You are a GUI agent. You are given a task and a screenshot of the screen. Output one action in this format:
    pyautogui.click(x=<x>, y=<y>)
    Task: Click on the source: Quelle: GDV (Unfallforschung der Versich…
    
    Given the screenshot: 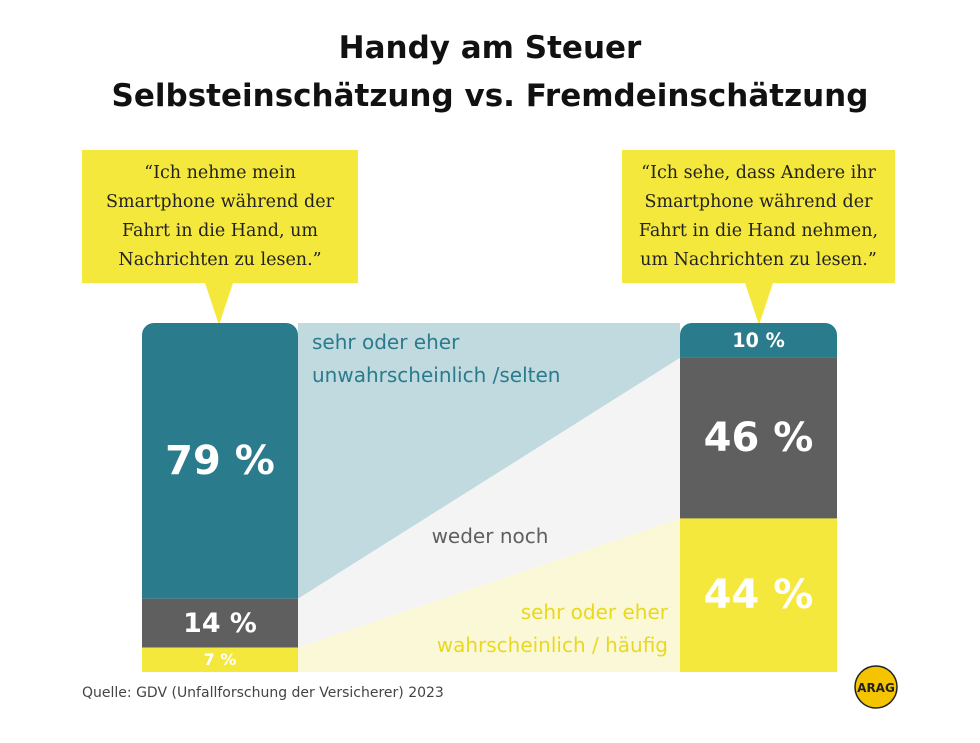 What is the action you would take?
    pyautogui.click(x=263, y=693)
    